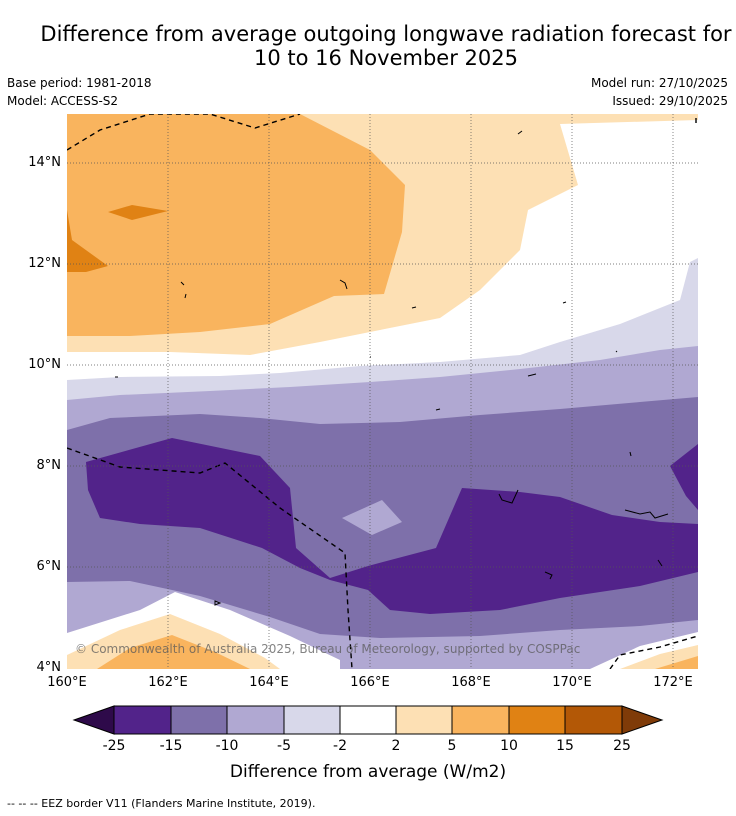 The image size is (736, 816). What do you see at coordinates (255, 720) in the screenshot?
I see `colorbar-m10-m5` at bounding box center [255, 720].